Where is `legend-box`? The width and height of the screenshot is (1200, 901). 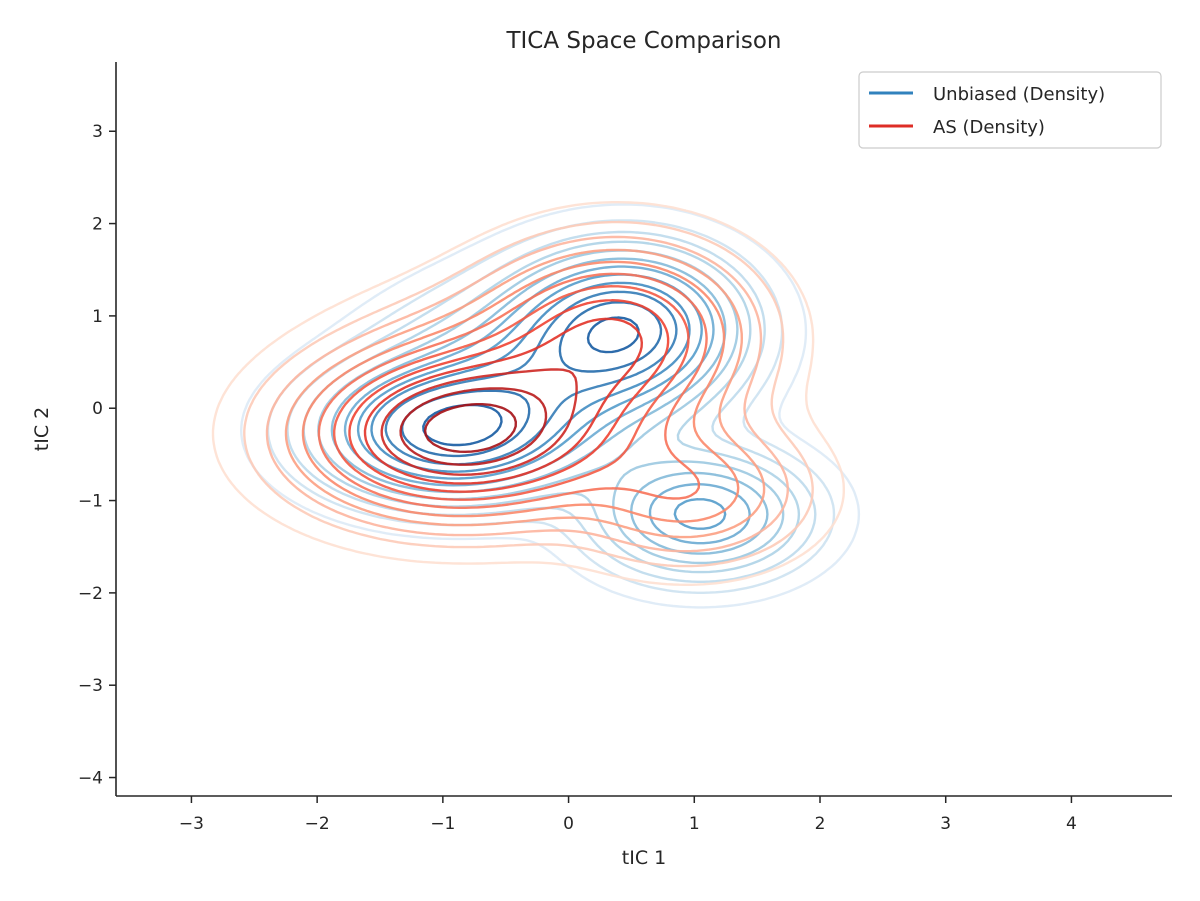 legend-box is located at coordinates (1010, 110).